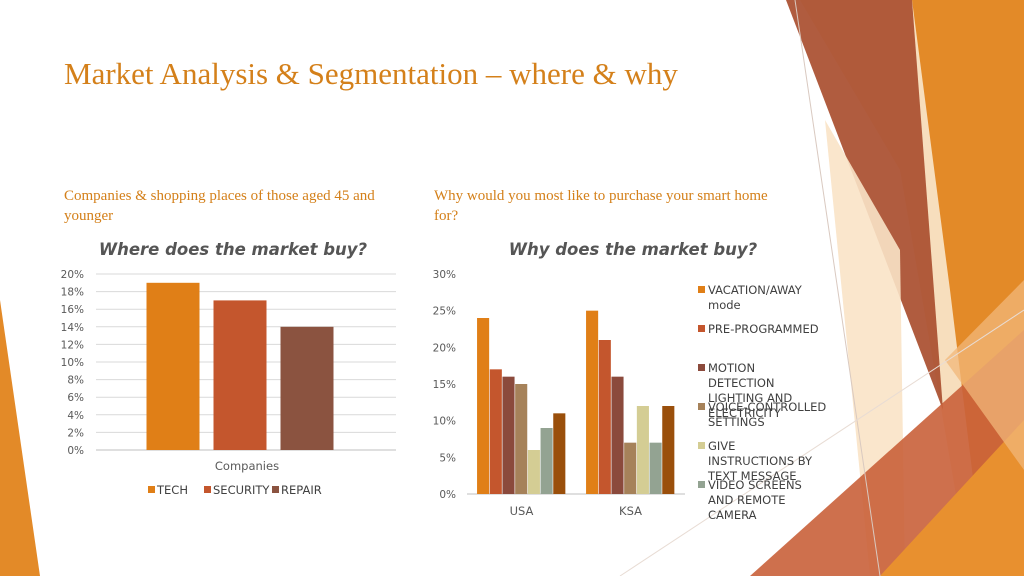 This screenshot has width=1024, height=576. What do you see at coordinates (752, 476) in the screenshot?
I see `legend-label: TEXT MESSAGE` at bounding box center [752, 476].